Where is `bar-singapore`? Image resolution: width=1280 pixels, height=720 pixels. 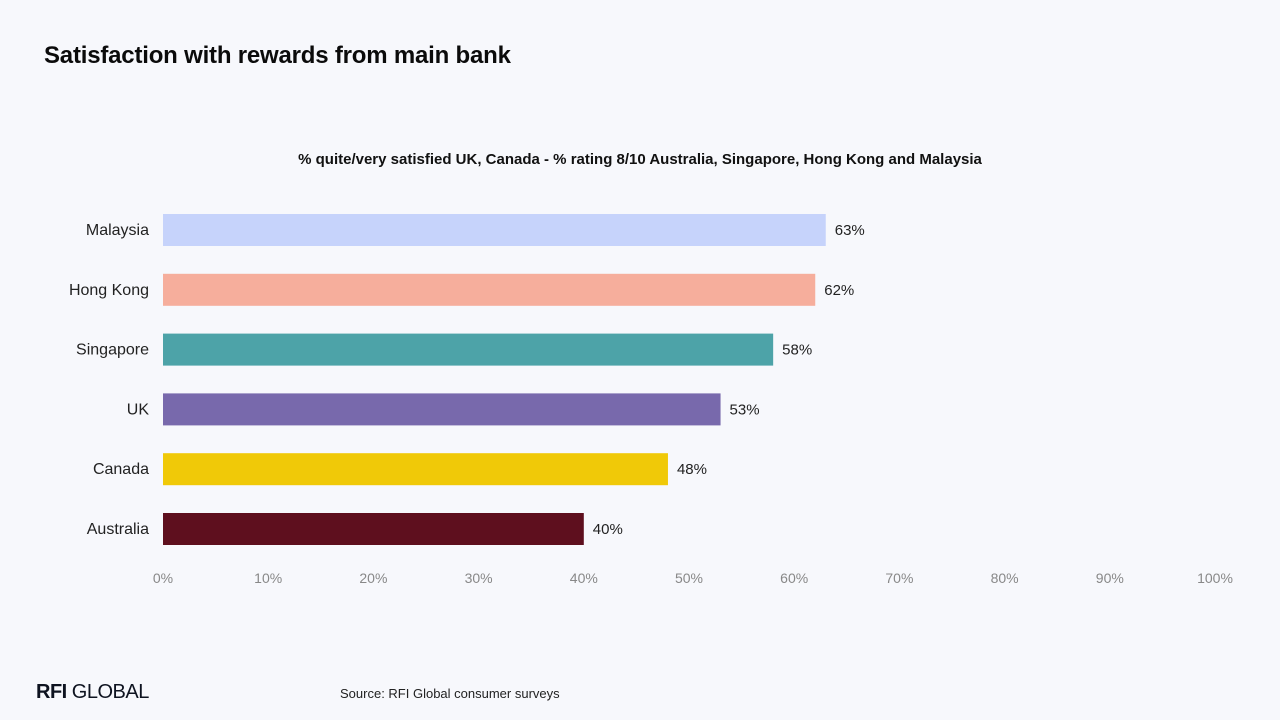
bar-singapore is located at coordinates (468, 349).